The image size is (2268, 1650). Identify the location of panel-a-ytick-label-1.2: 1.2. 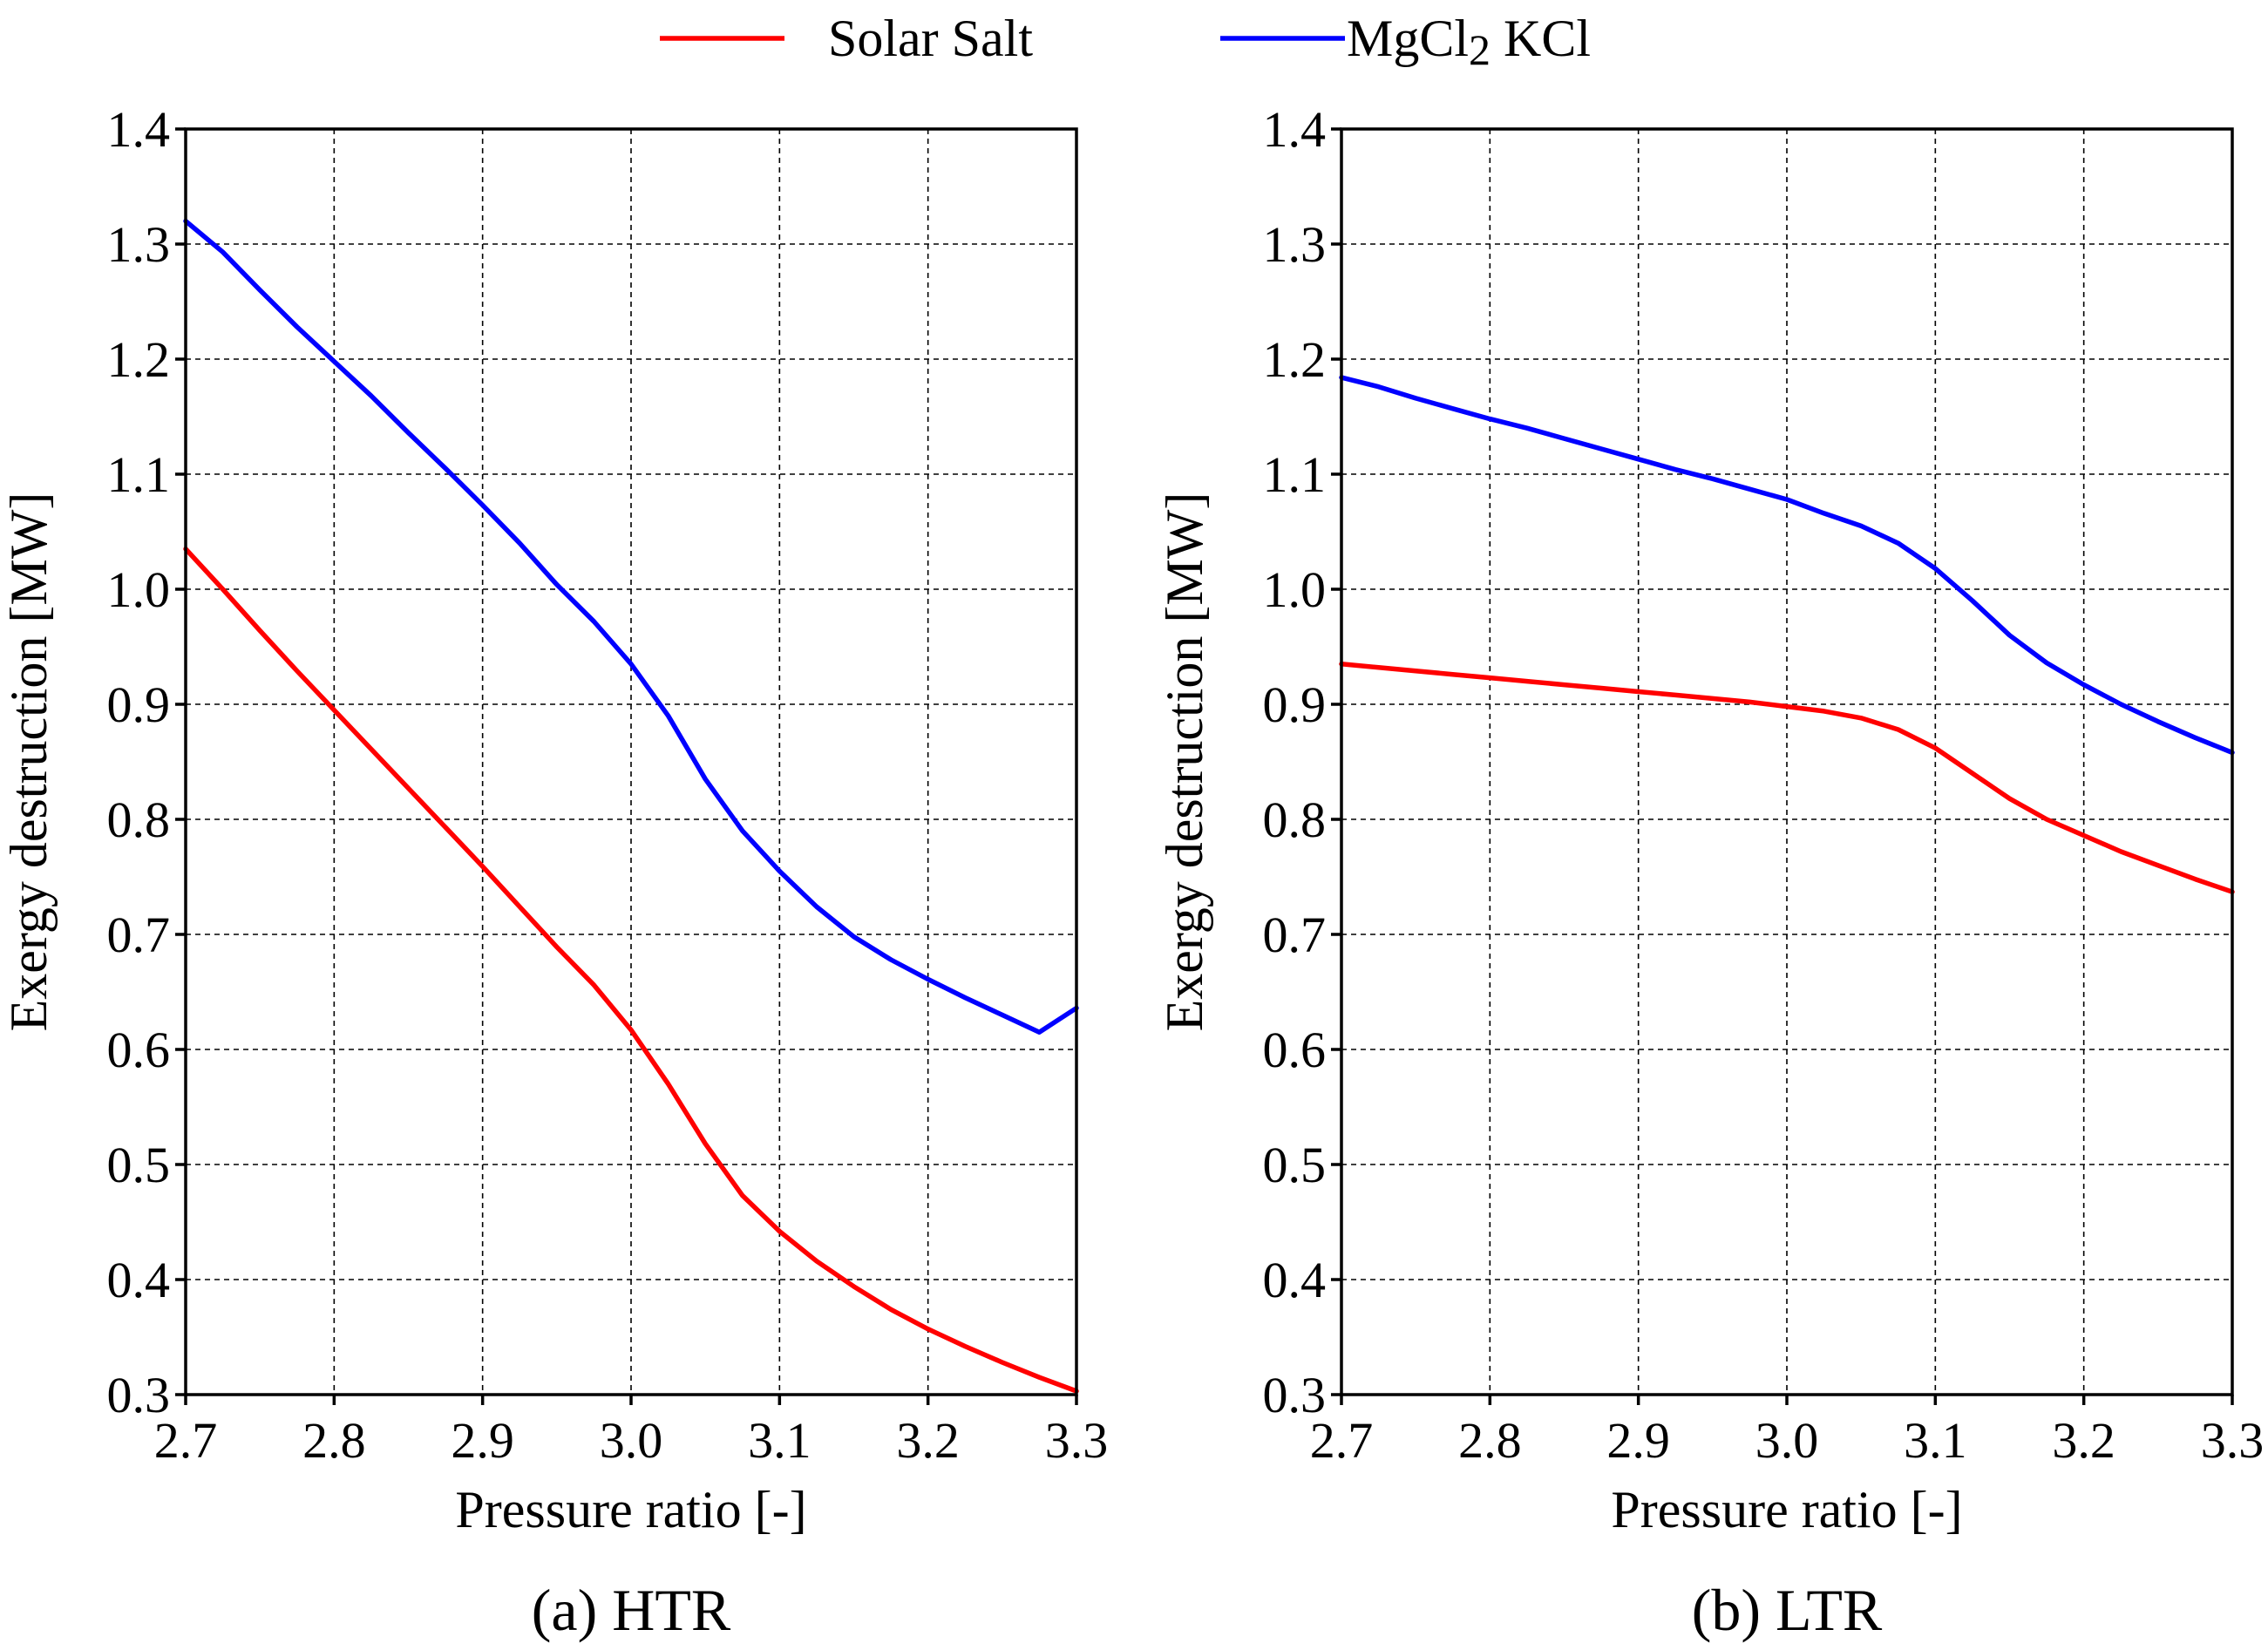
(139, 359).